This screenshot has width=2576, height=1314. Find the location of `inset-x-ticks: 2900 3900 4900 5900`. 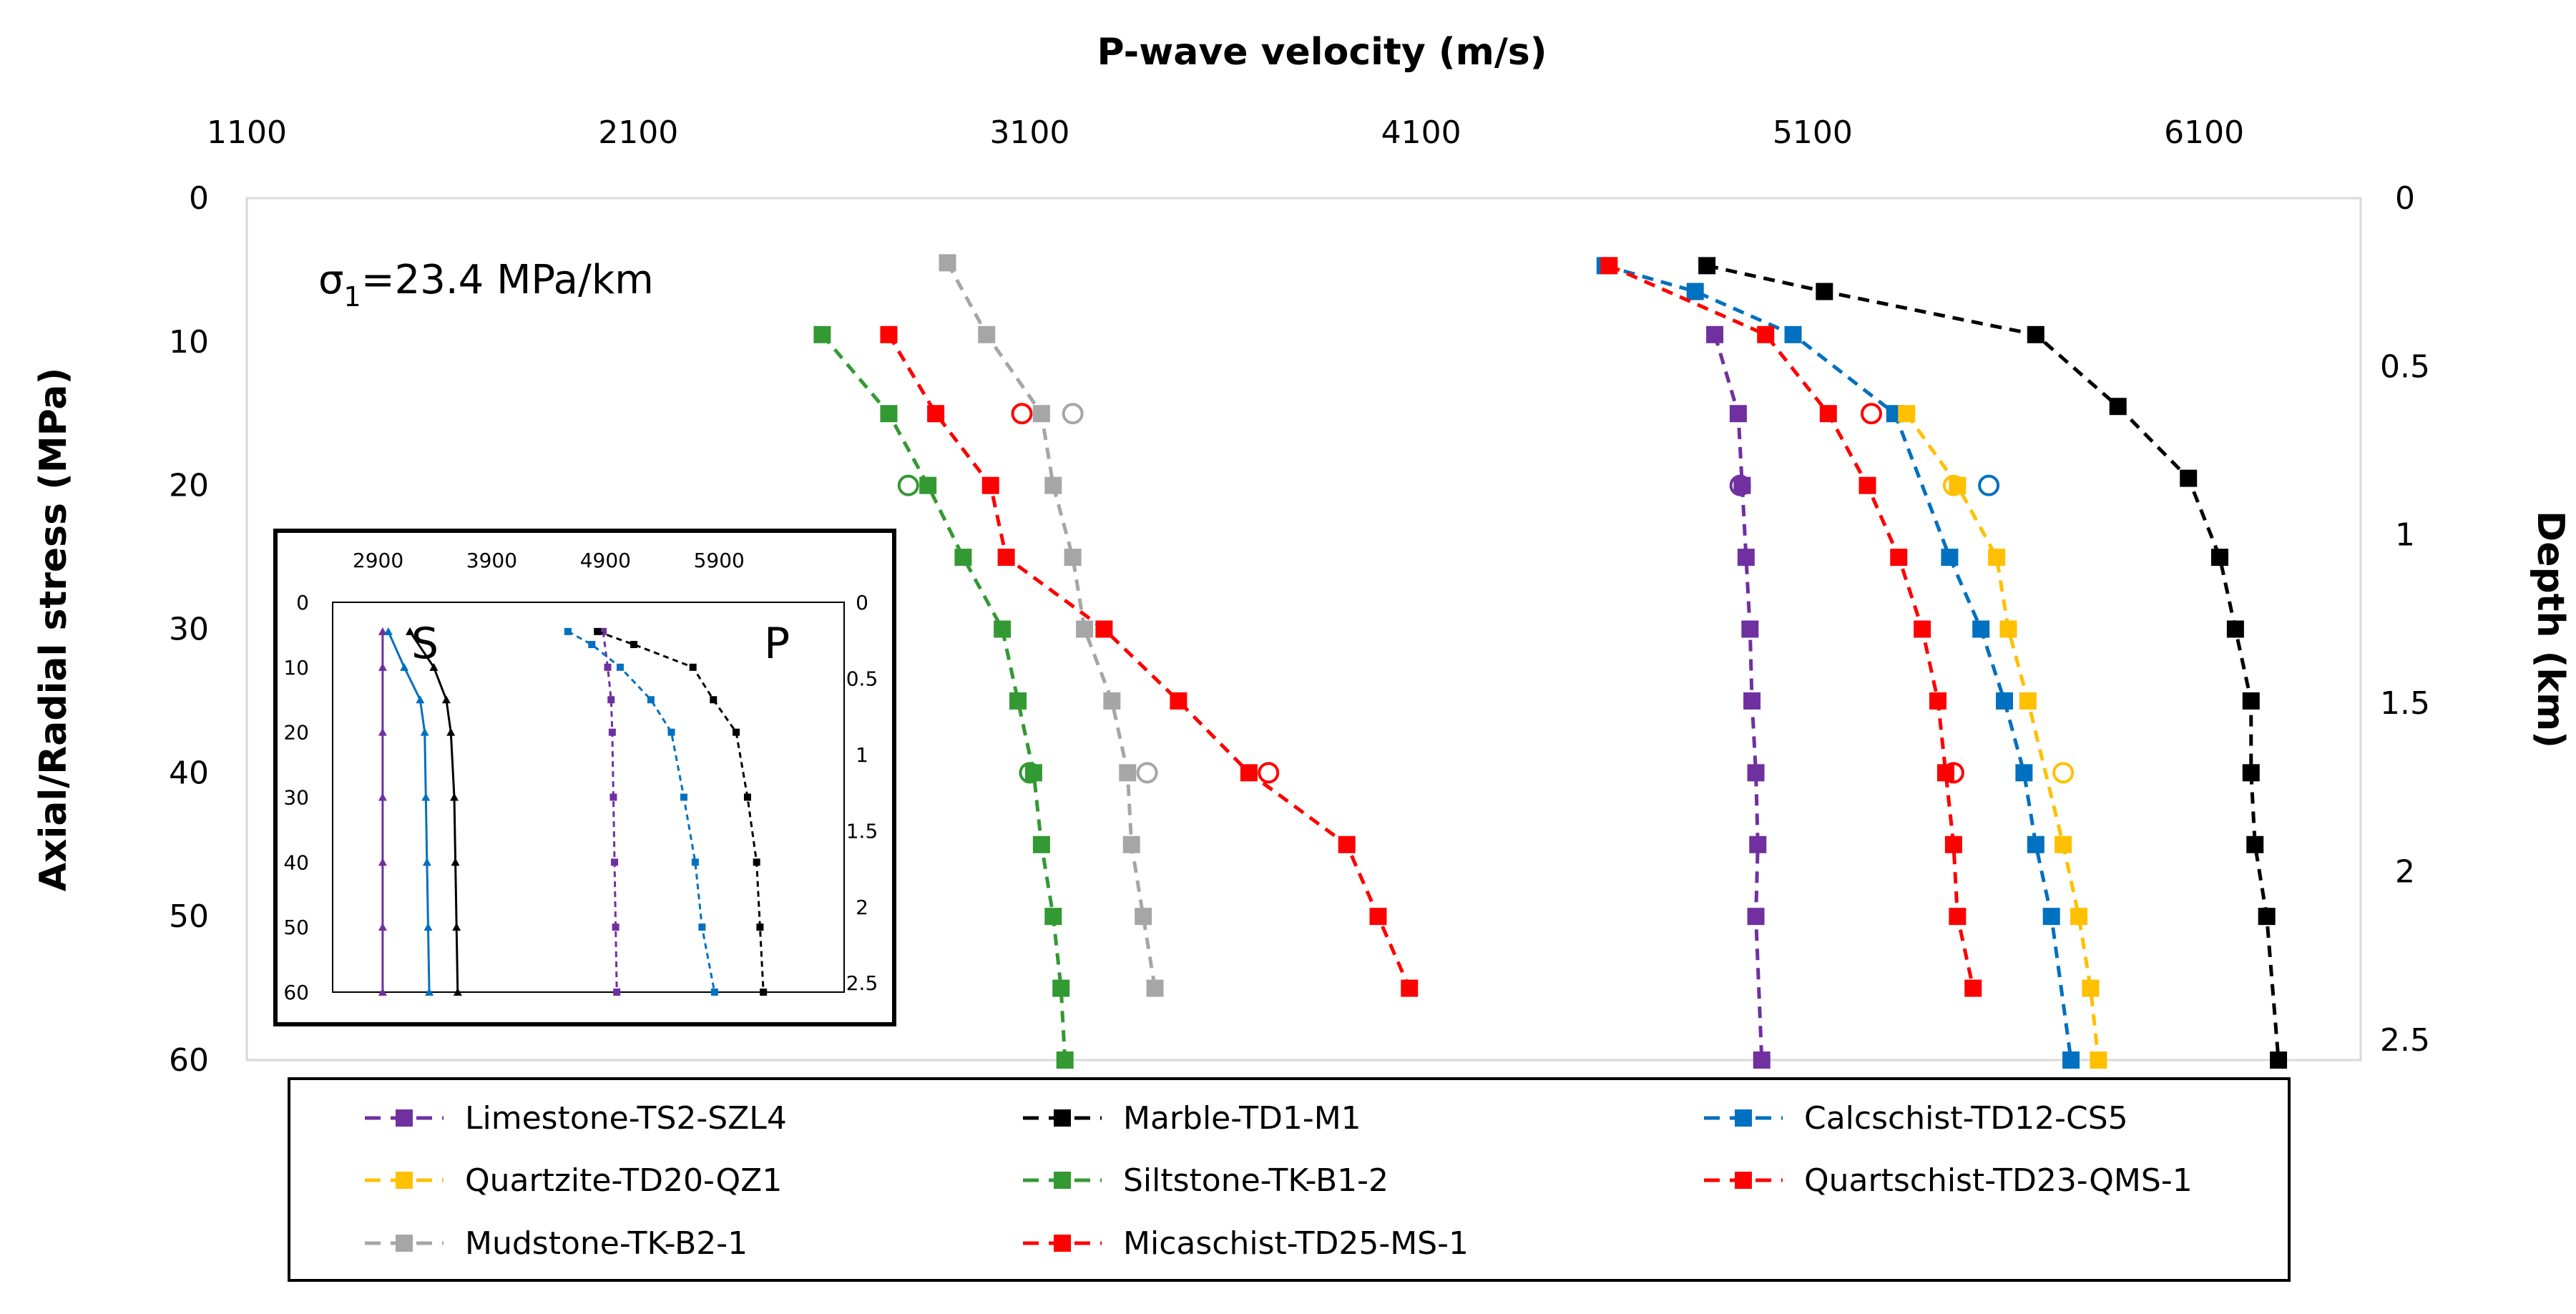

inset-x-ticks: 2900 3900 4900 5900 is located at coordinates (549, 561).